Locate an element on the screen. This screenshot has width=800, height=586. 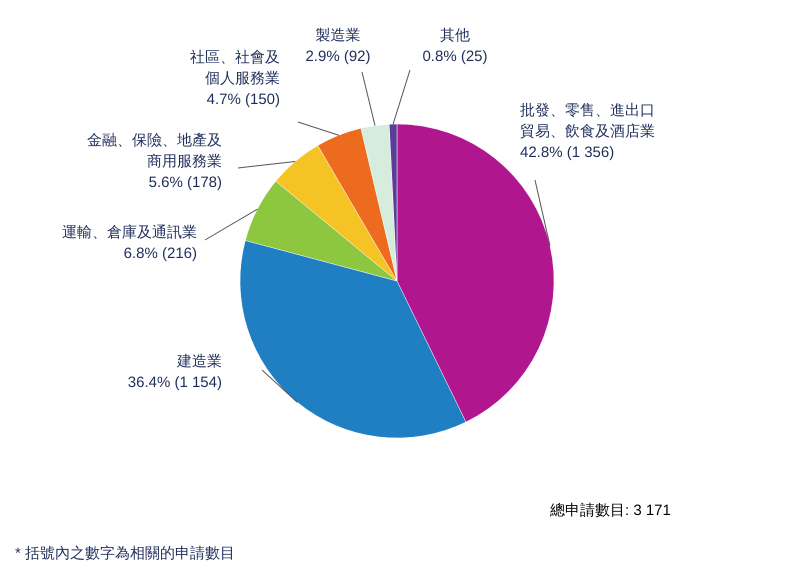
text: 總申請數目: 3 171 is located at coordinates (610, 510).